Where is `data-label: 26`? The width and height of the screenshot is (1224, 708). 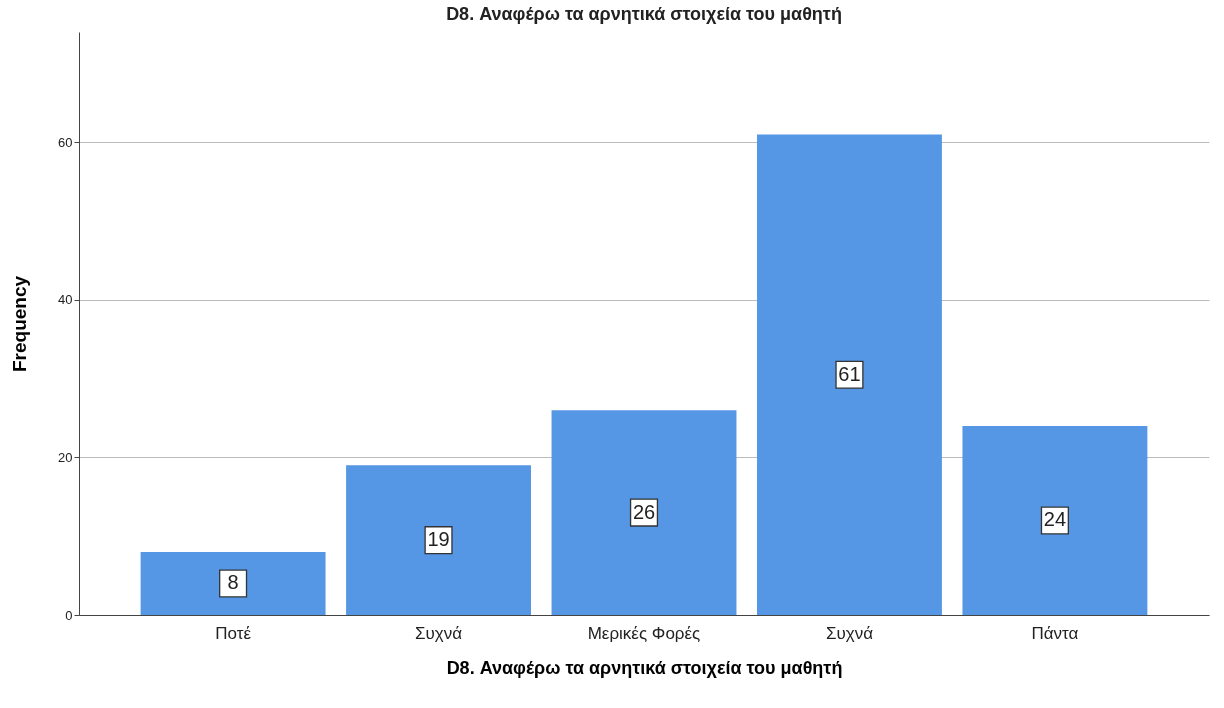 data-label: 26 is located at coordinates (644, 511).